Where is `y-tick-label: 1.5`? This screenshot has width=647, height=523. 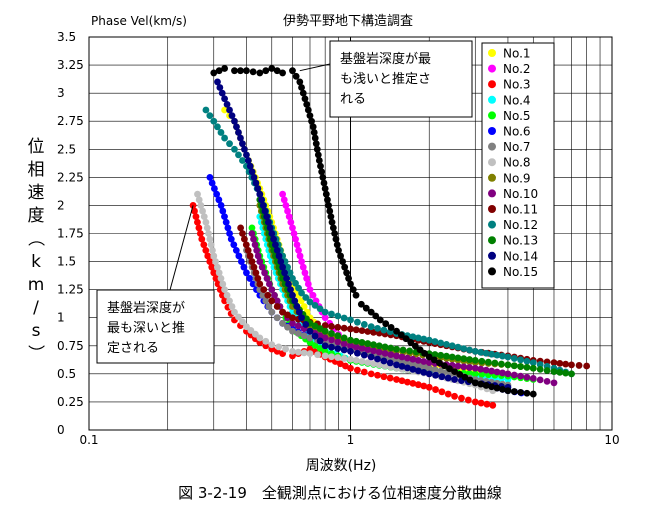 y-tick-label: 1.5 is located at coordinates (66, 262).